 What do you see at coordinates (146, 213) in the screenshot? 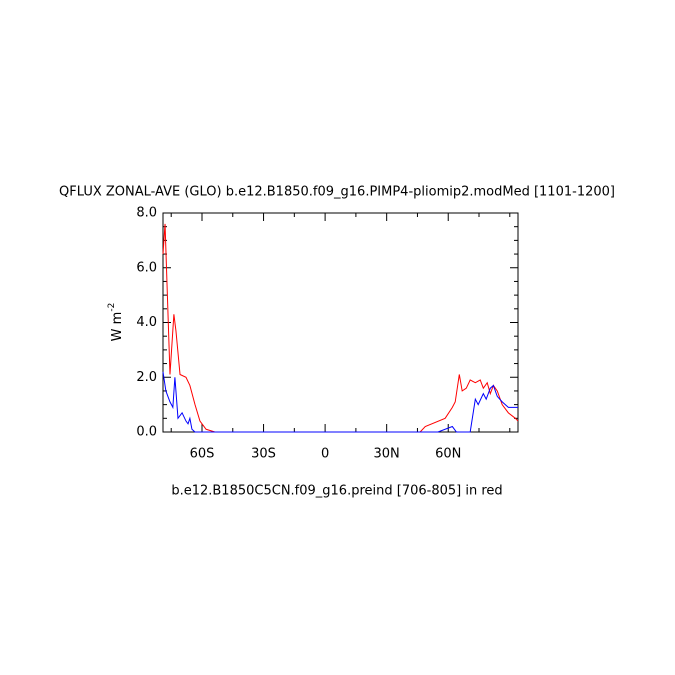
I see `y-tick-label: 8.0` at bounding box center [146, 213].